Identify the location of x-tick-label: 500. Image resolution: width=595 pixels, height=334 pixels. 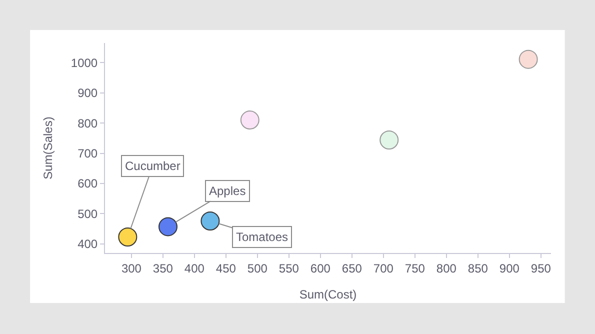
(257, 268).